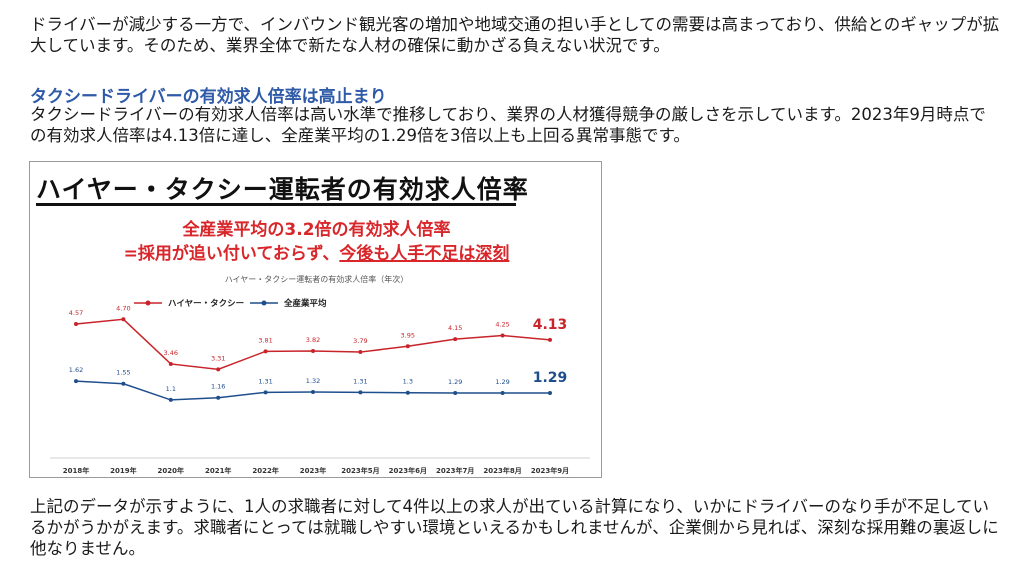  What do you see at coordinates (502, 470) in the screenshot?
I see `x-tick-label-9: 2023年8月` at bounding box center [502, 470].